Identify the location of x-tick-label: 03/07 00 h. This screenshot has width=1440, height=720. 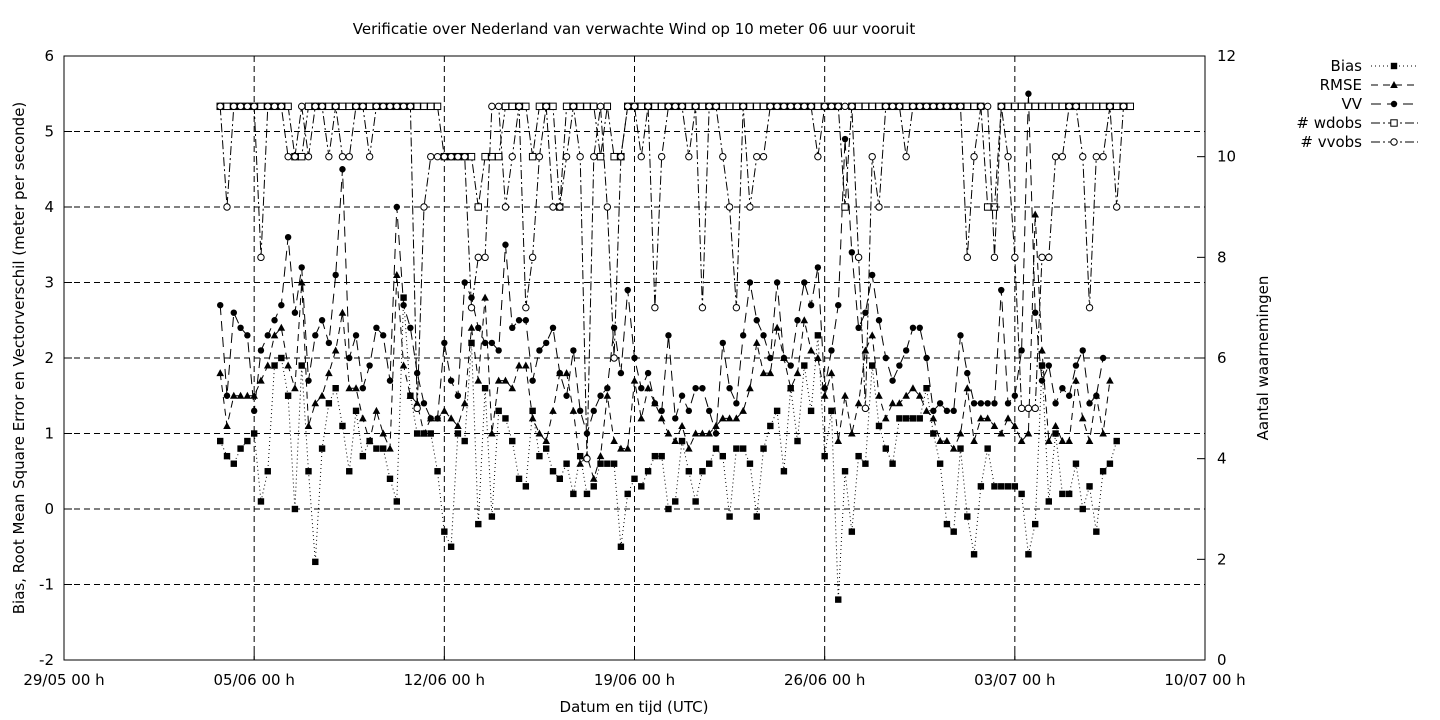
(1014, 680).